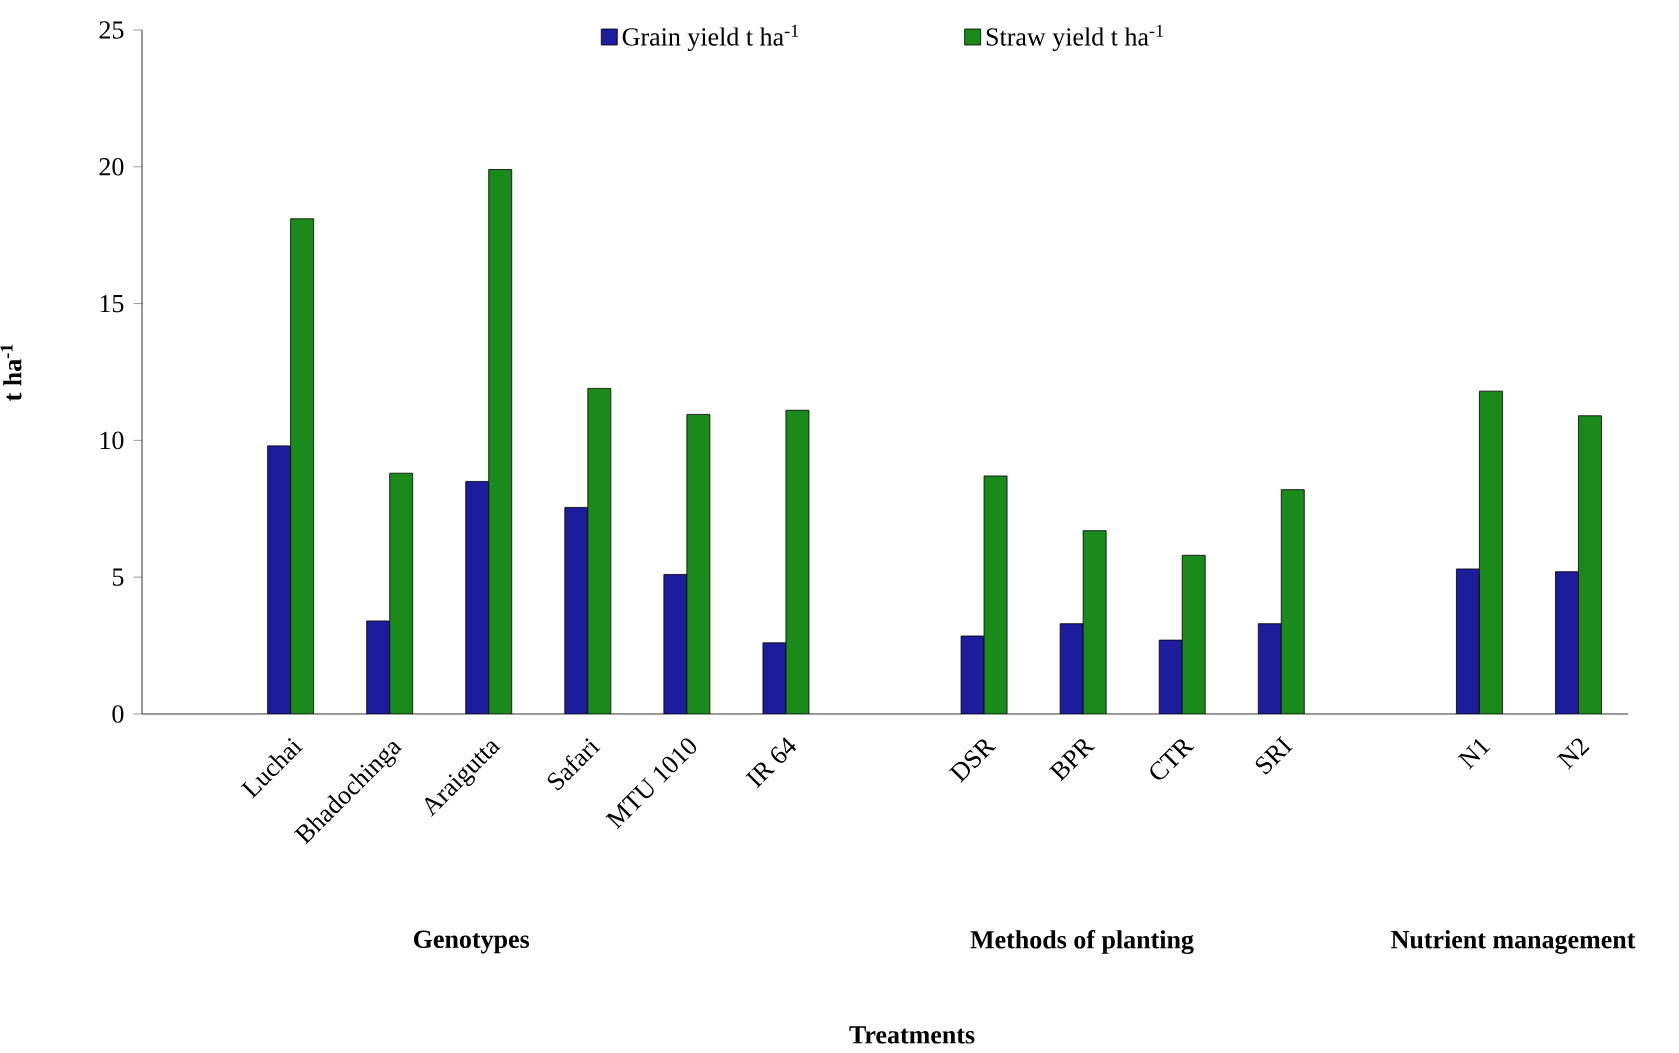 The height and width of the screenshot is (1053, 1679). Describe the element at coordinates (118, 577) in the screenshot. I see `y-tick-label: 5` at that location.